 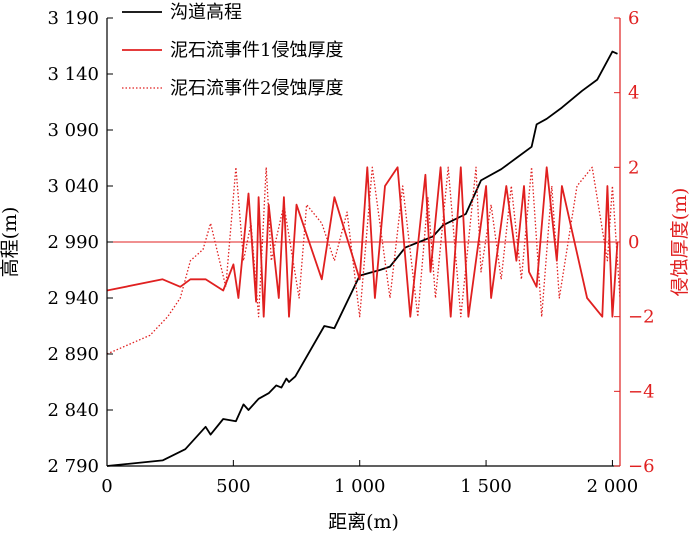 What do you see at coordinates (73, 410) in the screenshot?
I see `left-tick-label: 2 840` at bounding box center [73, 410].